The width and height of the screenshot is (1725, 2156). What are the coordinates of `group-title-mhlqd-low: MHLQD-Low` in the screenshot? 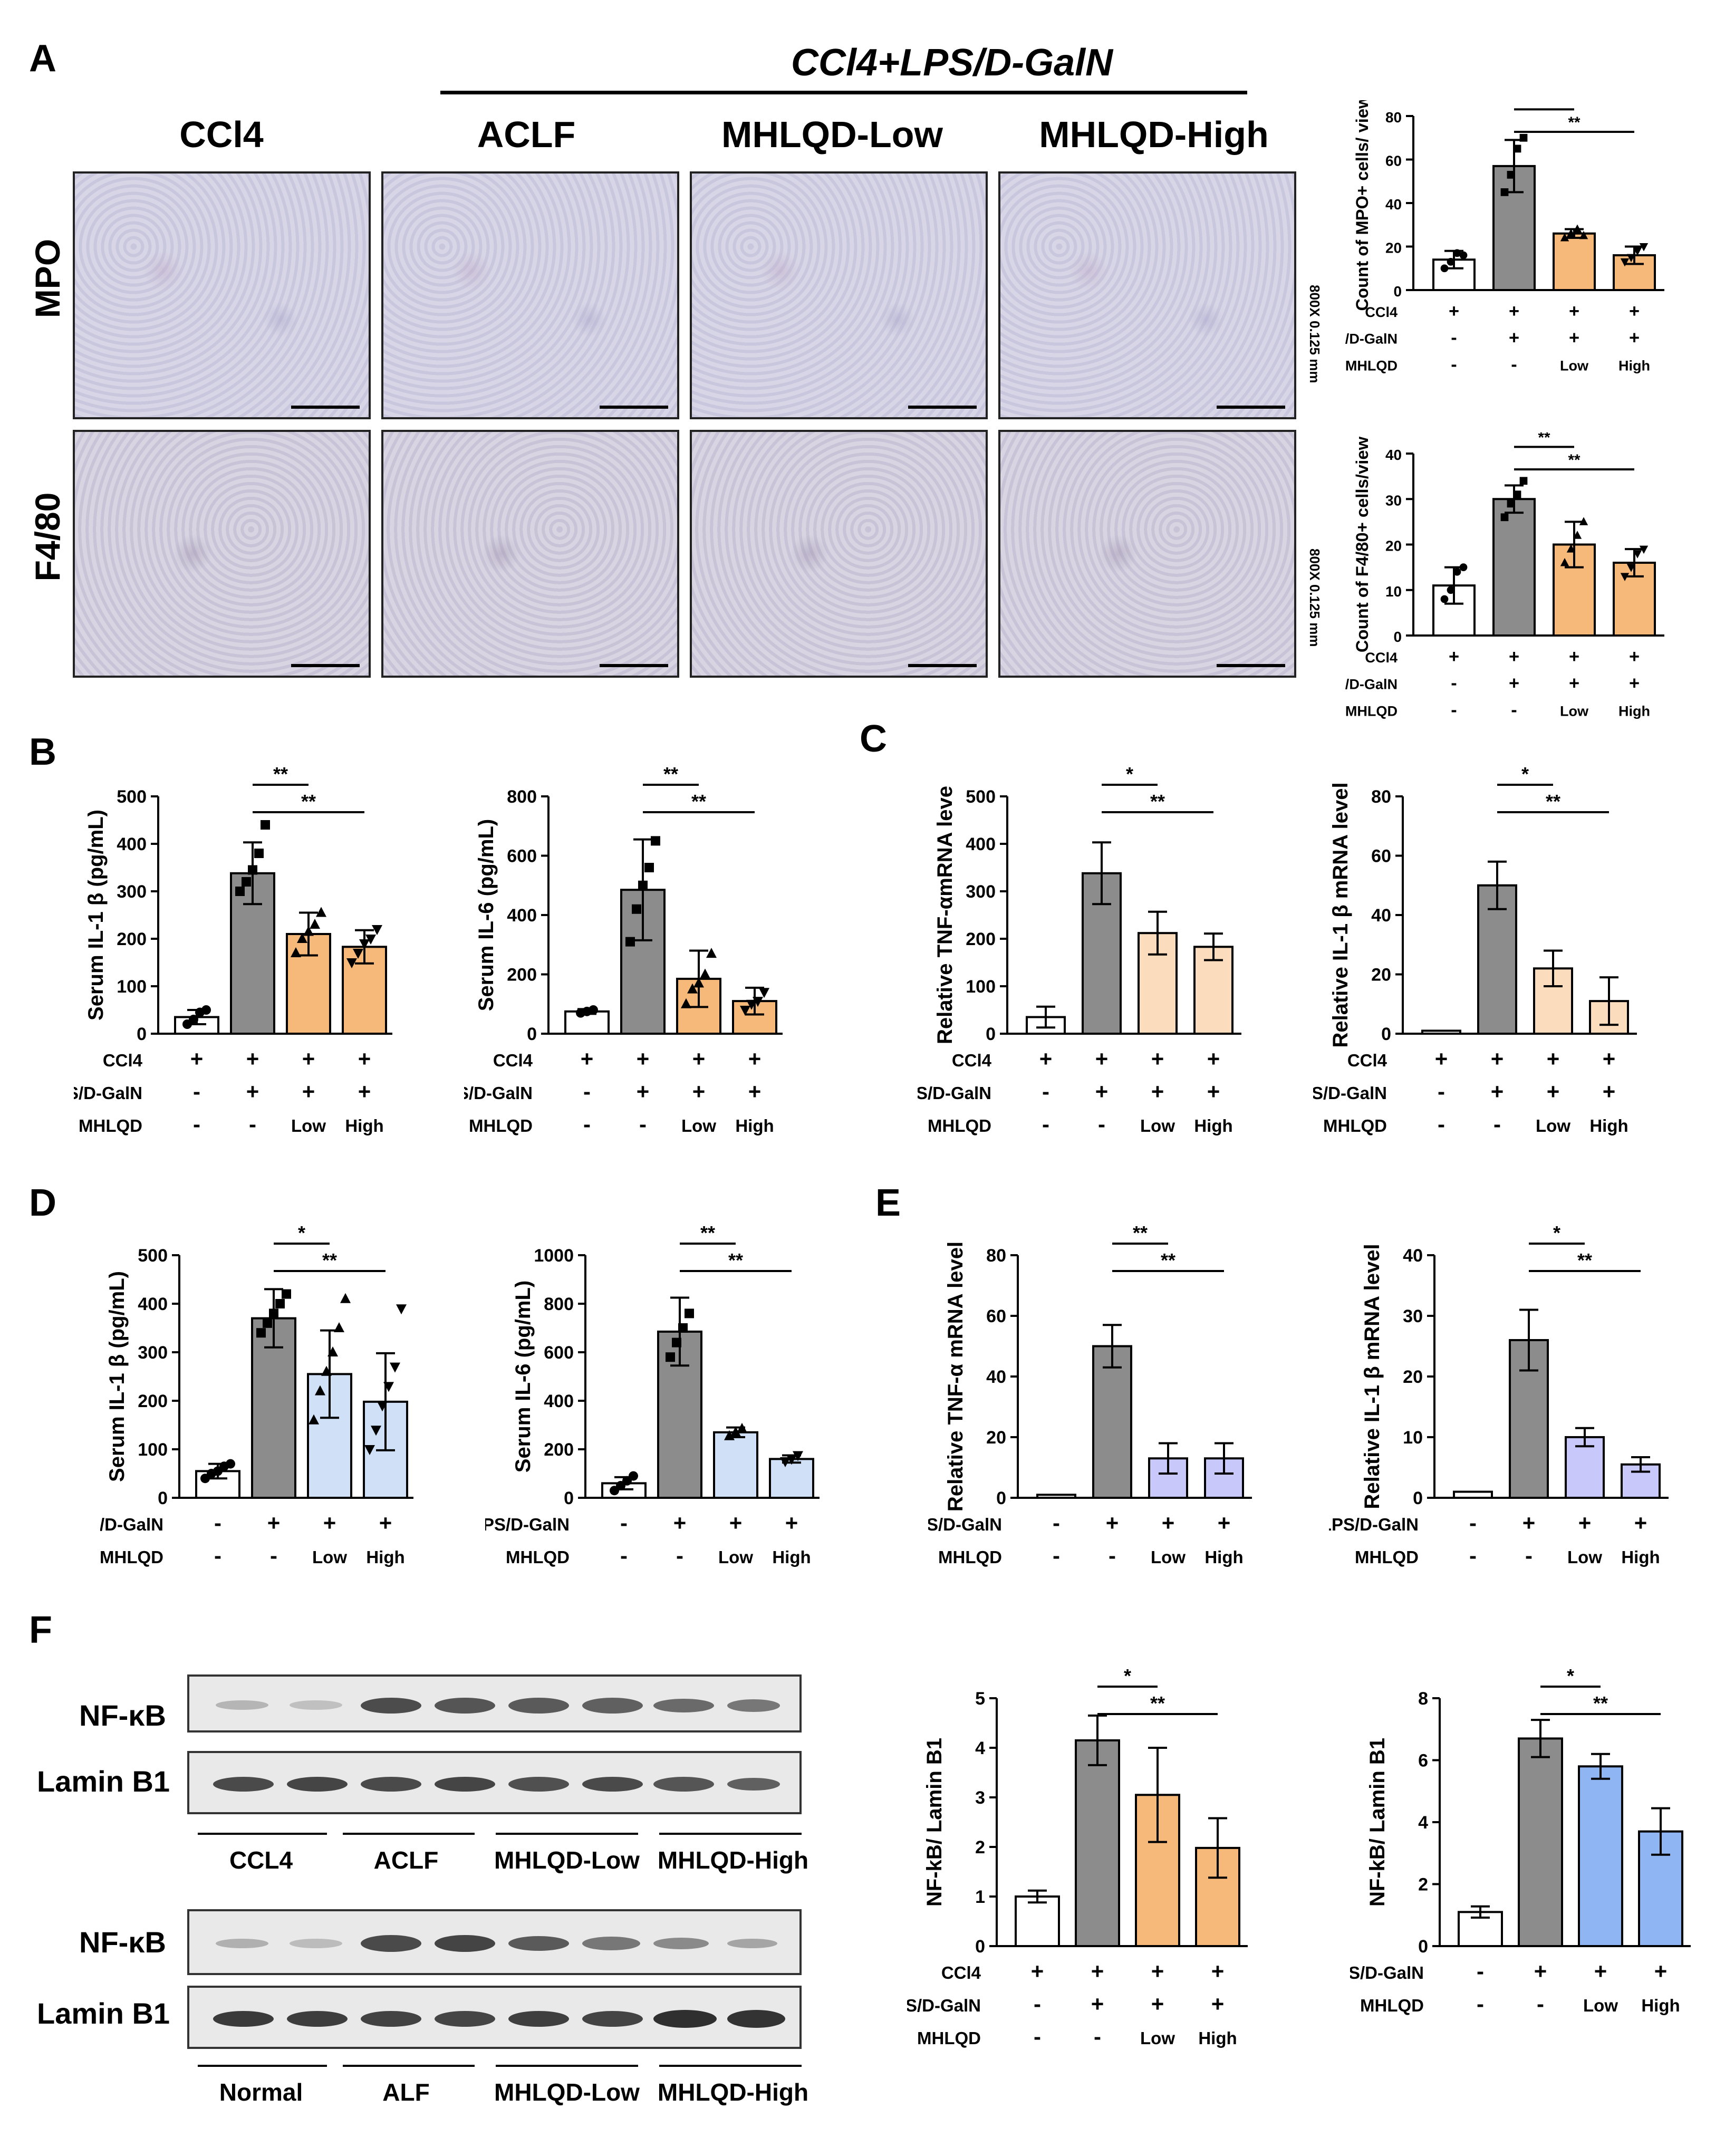 It's located at (832, 134).